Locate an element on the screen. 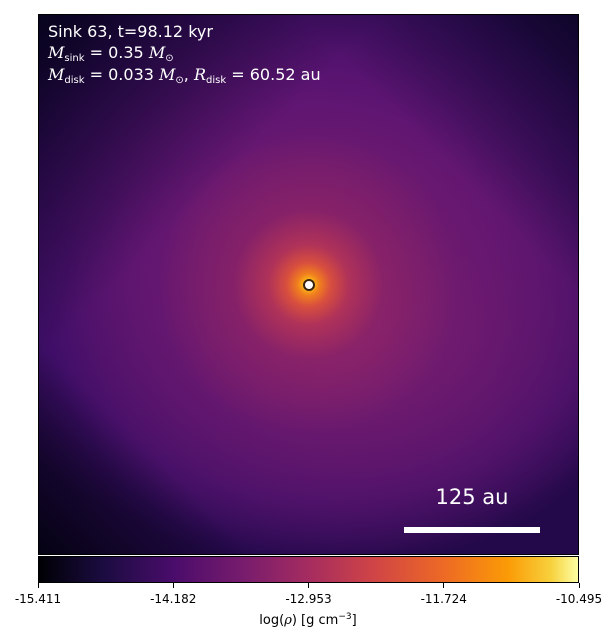 Image resolution: width=615 pixels, height=644 pixels. sink-mass-symbol: M is located at coordinates (56, 52).